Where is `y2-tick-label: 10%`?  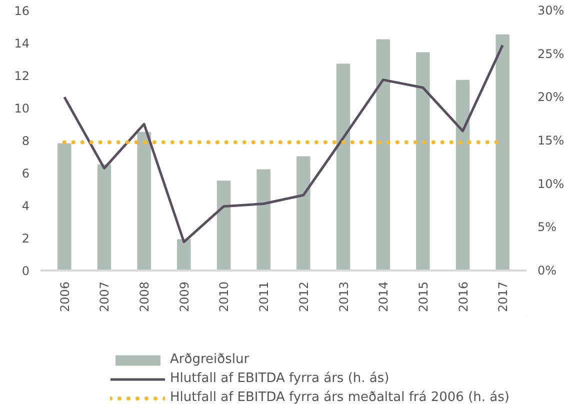 y2-tick-label: 10% is located at coordinates (551, 183).